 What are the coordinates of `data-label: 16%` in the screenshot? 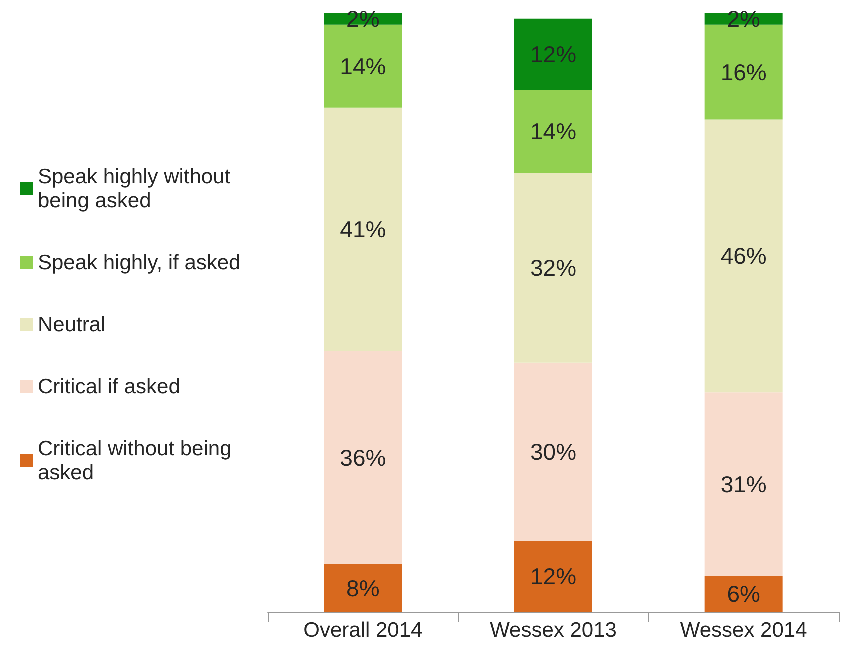 It's located at (743, 72).